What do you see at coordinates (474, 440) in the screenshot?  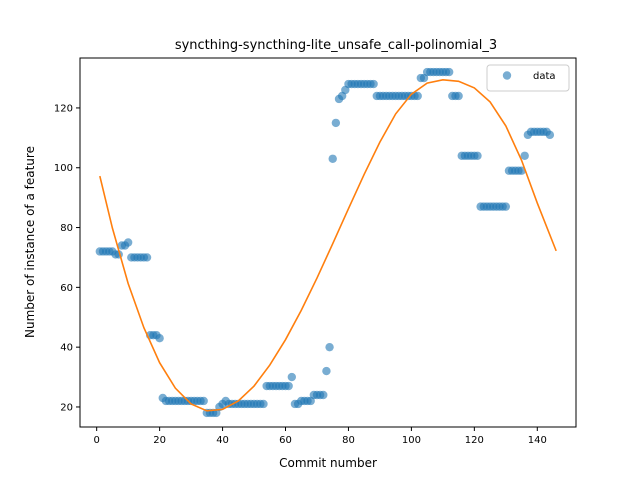 I see `x-tick-label: 120` at bounding box center [474, 440].